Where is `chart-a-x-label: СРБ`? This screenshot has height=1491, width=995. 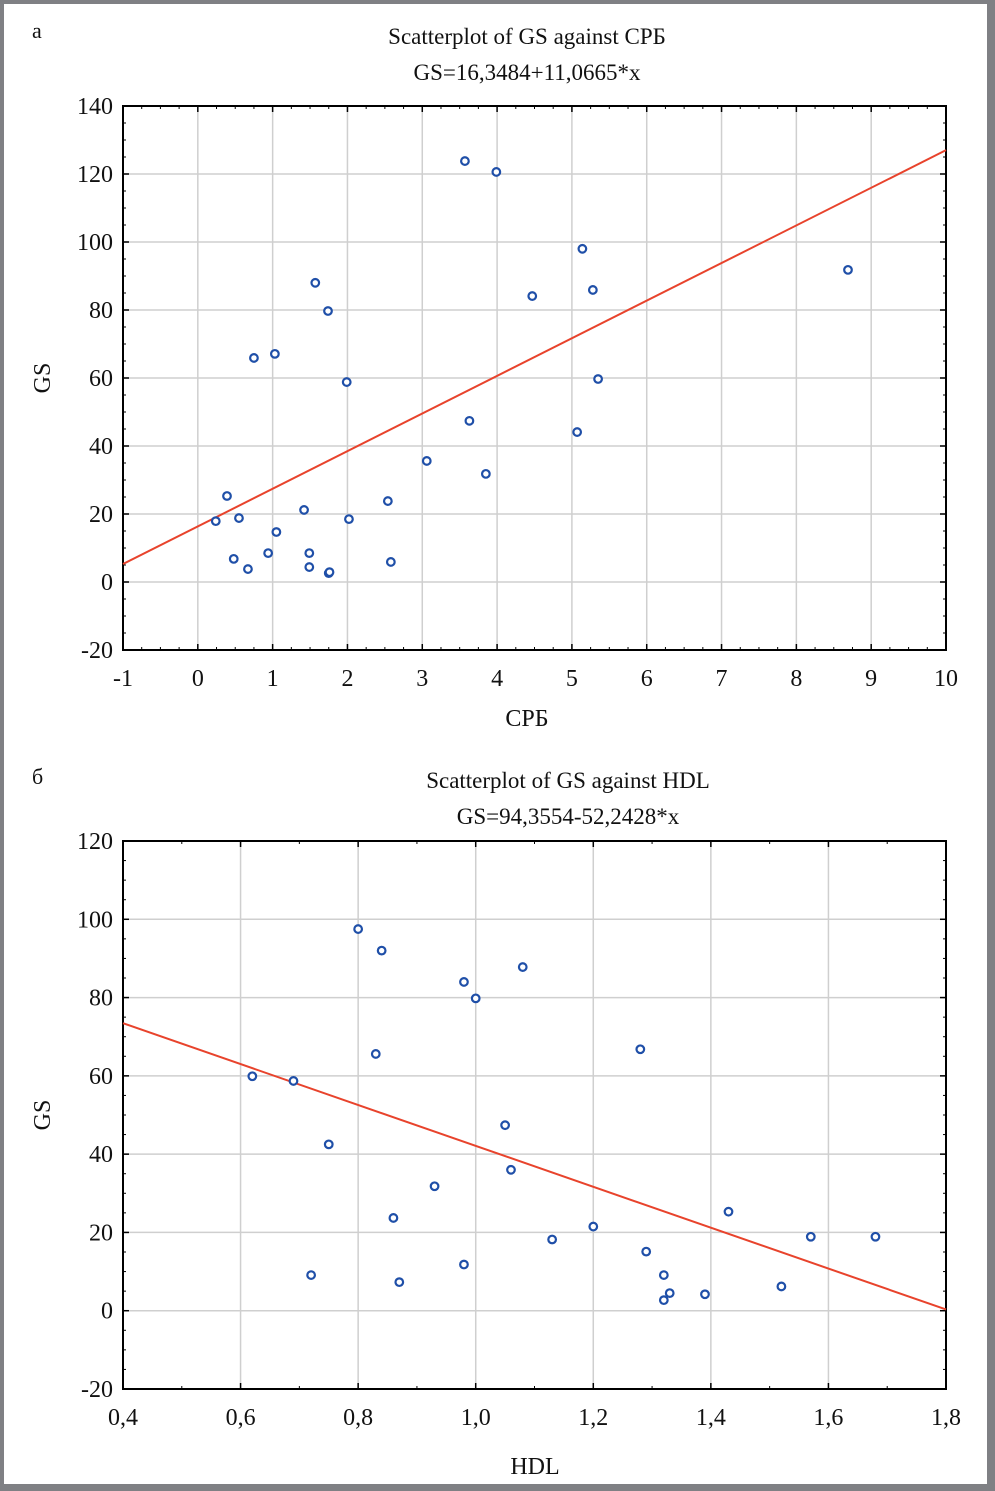
chart-a-x-label: СРБ is located at coordinates (526, 719).